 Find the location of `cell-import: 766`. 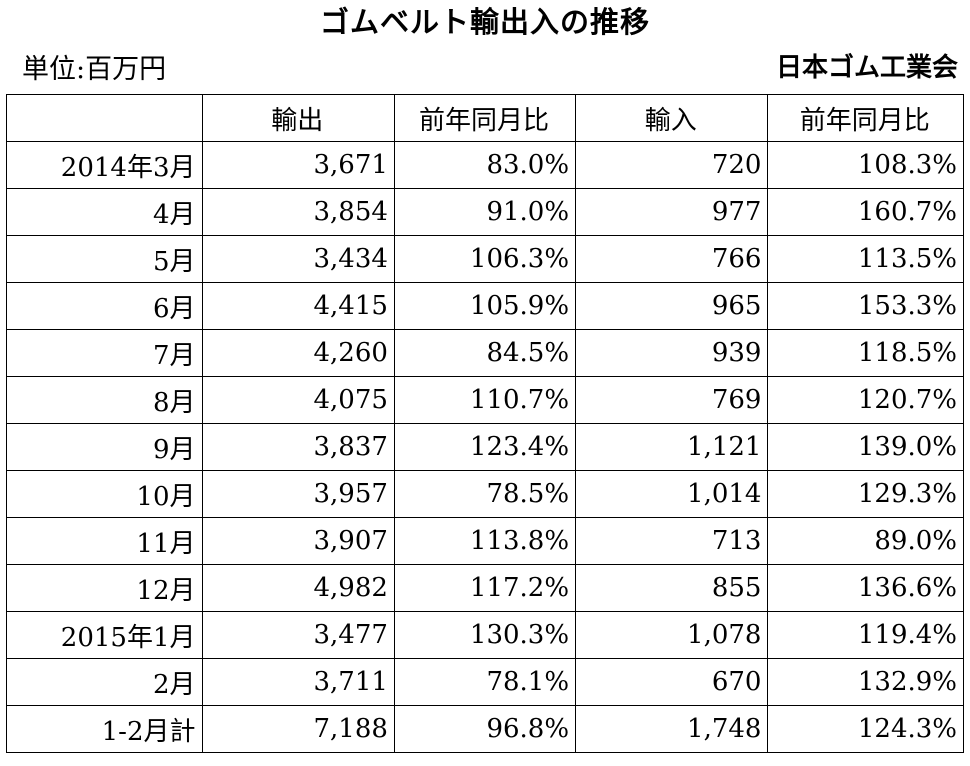

cell-import: 766 is located at coordinates (672, 259).